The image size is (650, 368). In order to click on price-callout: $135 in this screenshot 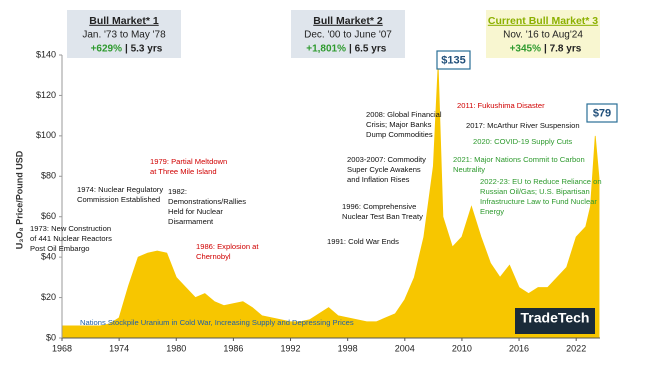, I will do `click(453, 60)`.